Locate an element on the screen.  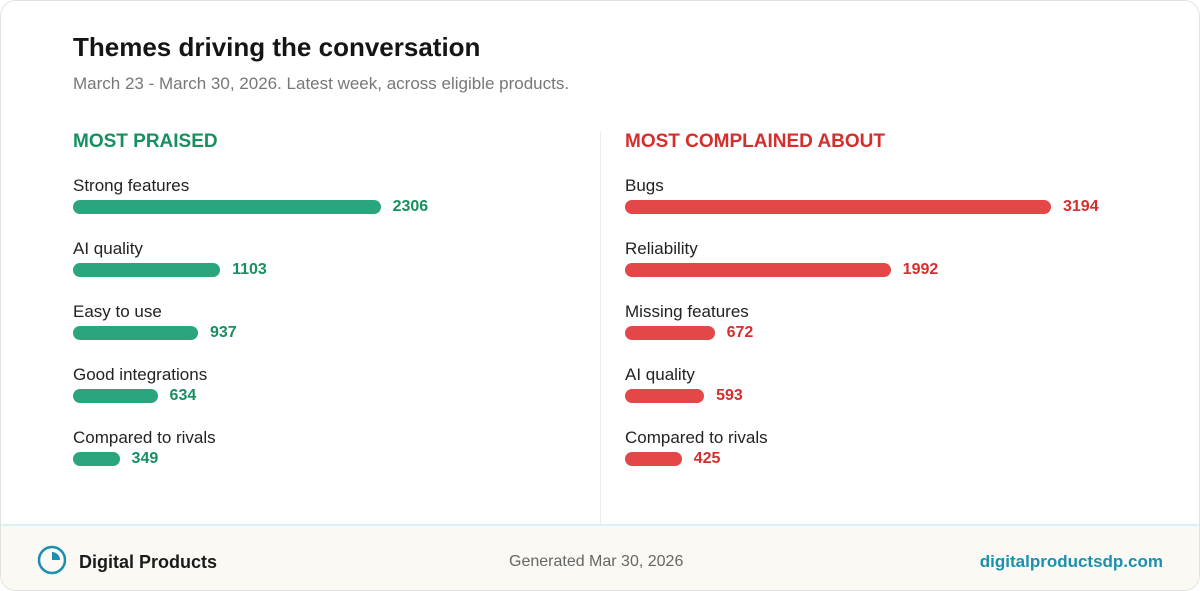
value-label: 634 is located at coordinates (183, 395).